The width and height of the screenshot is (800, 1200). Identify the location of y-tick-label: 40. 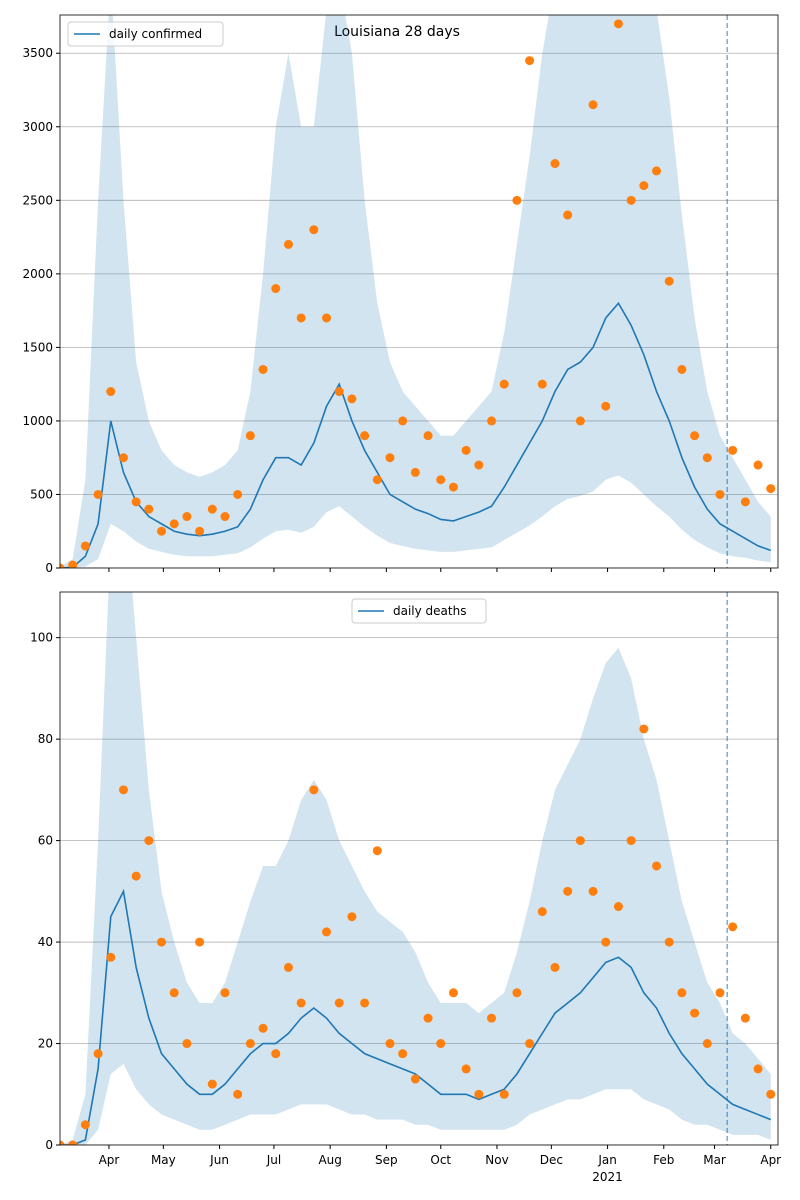
(45, 942).